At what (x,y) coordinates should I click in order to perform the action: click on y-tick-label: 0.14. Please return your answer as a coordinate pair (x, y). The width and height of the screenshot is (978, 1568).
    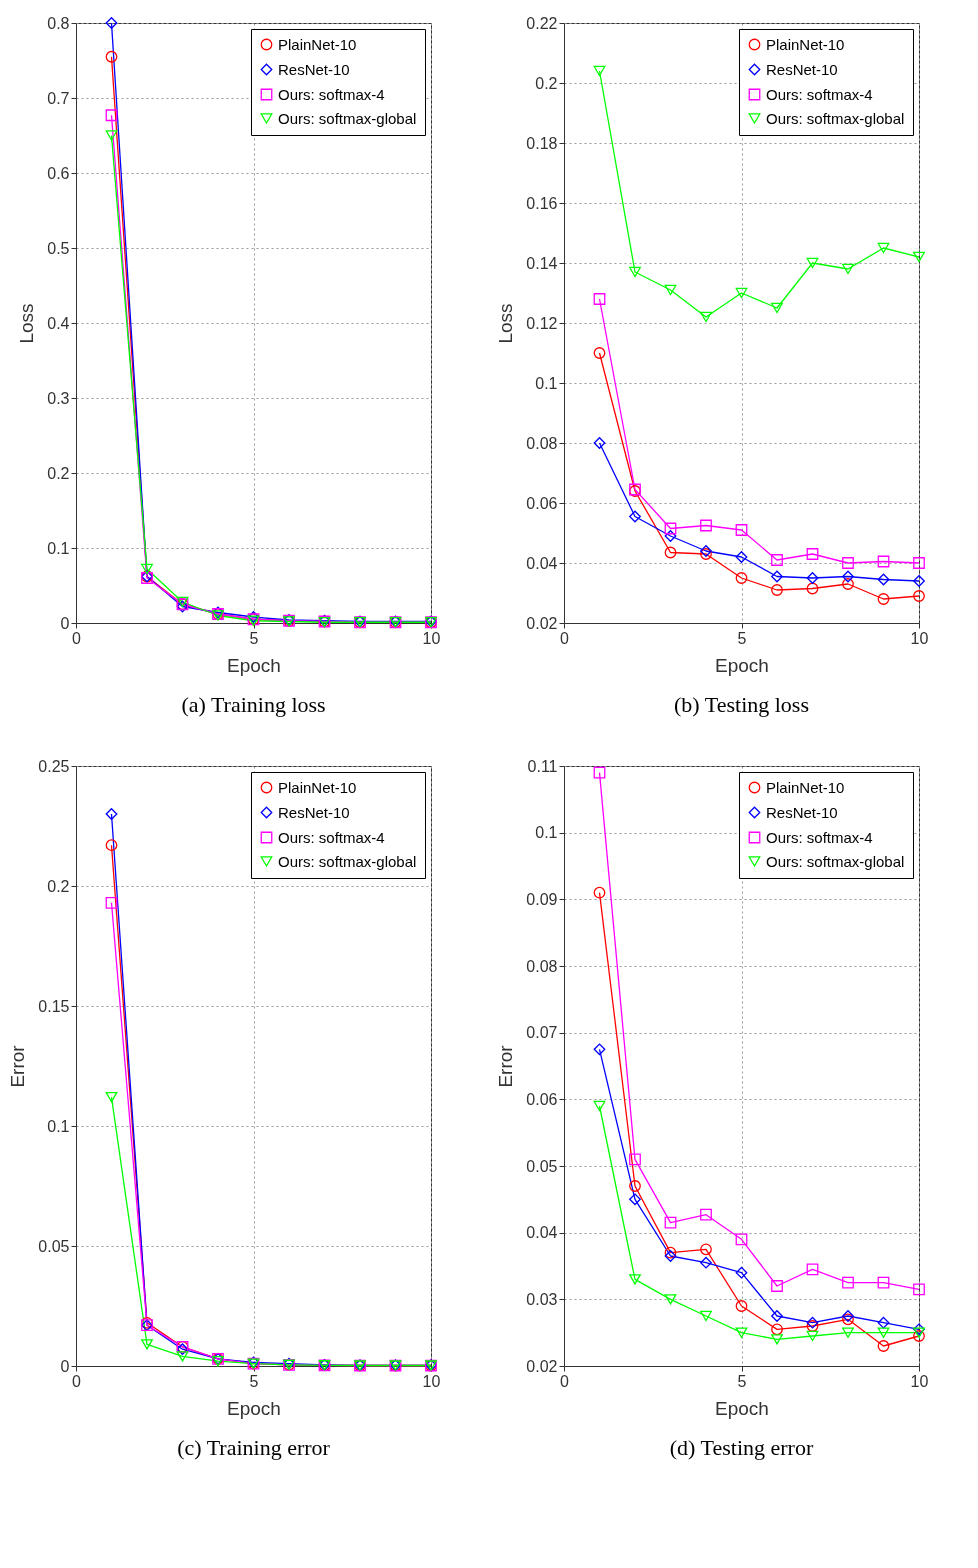
    Looking at the image, I should click on (542, 263).